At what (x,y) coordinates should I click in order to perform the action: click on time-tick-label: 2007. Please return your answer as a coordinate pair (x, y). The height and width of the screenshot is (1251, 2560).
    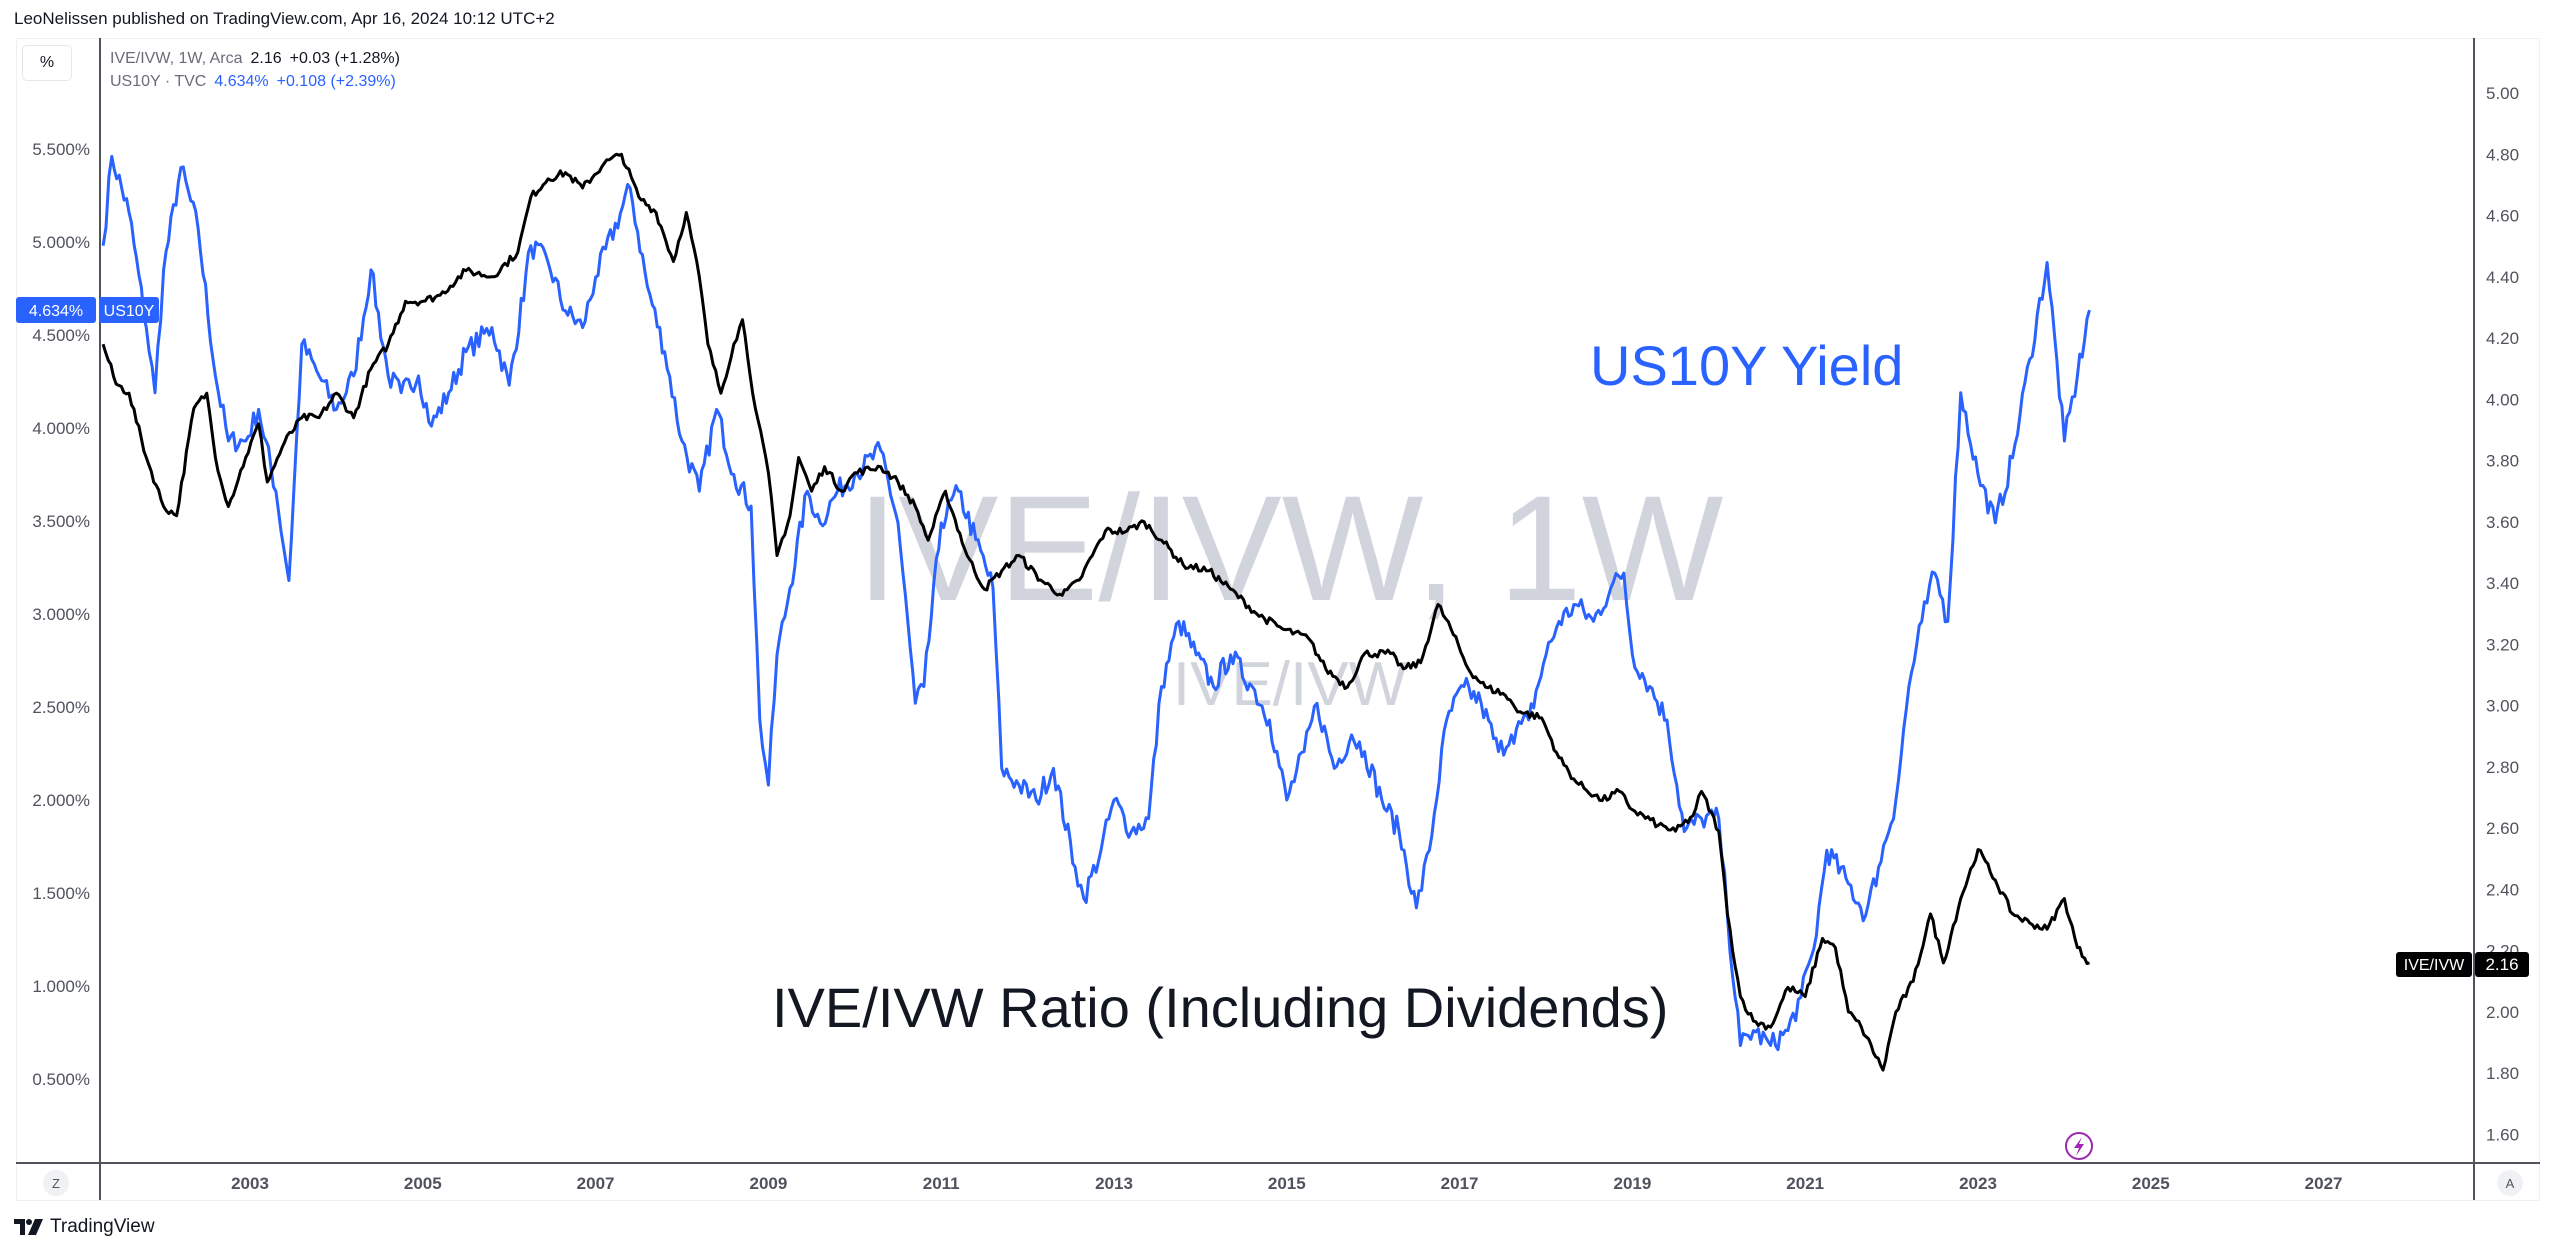
    Looking at the image, I should click on (596, 1183).